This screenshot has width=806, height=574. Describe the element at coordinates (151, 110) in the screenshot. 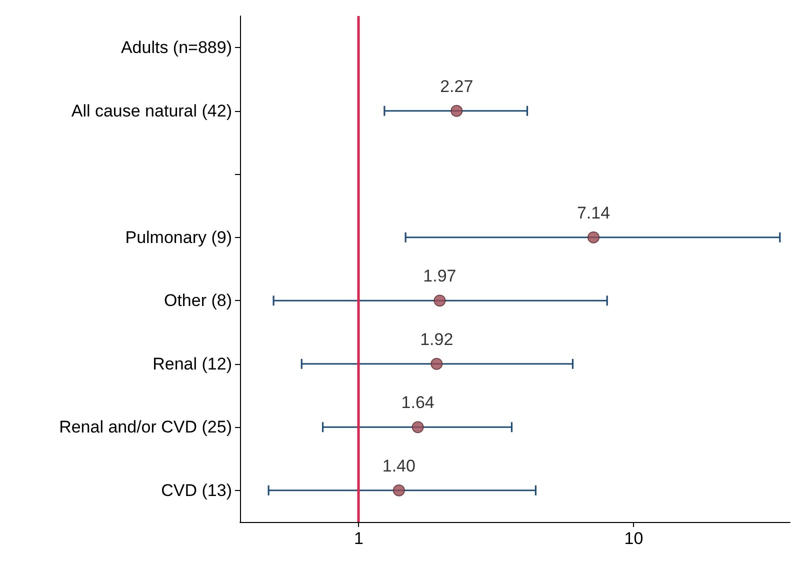

I see `y-tick-label: All cause natural (42)` at that location.